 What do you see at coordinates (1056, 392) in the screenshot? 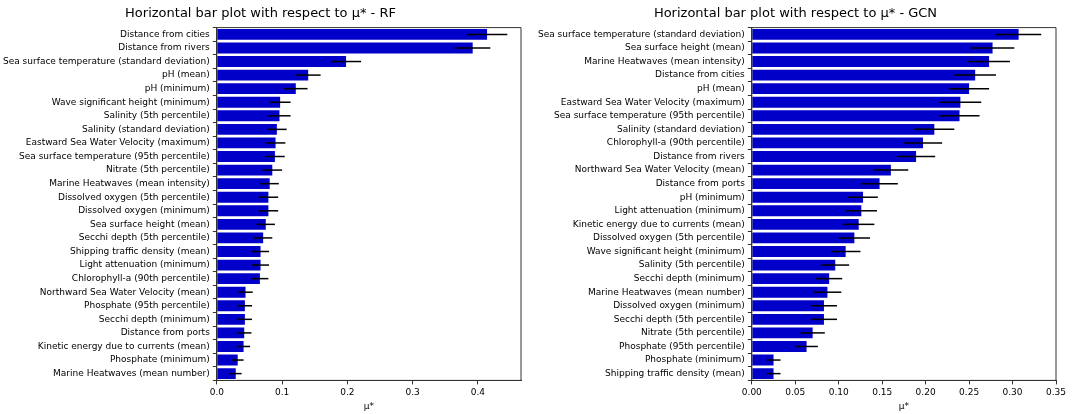
I see `x-tick-label: 0.35` at bounding box center [1056, 392].